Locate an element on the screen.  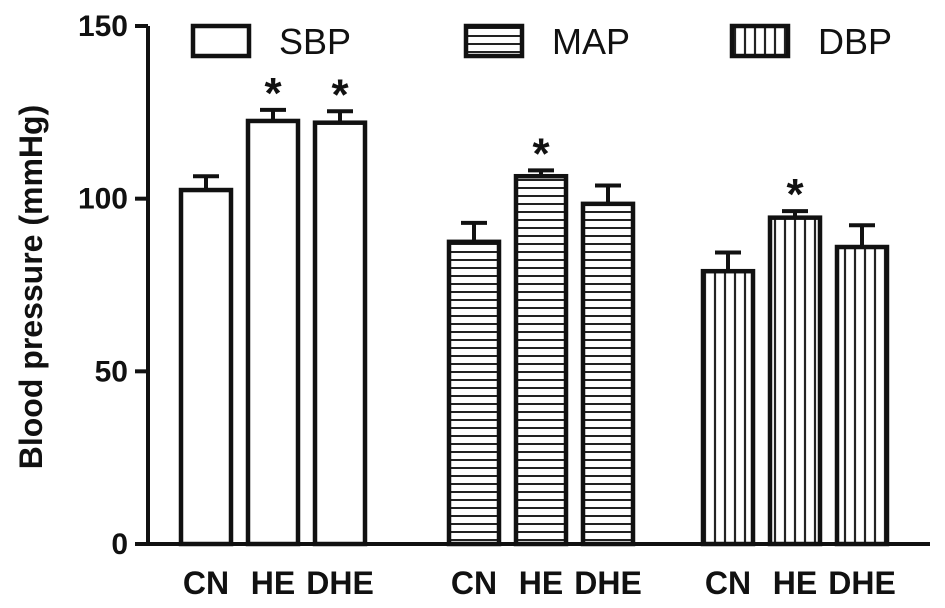
bar-dbp-dhe is located at coordinates (862, 395).